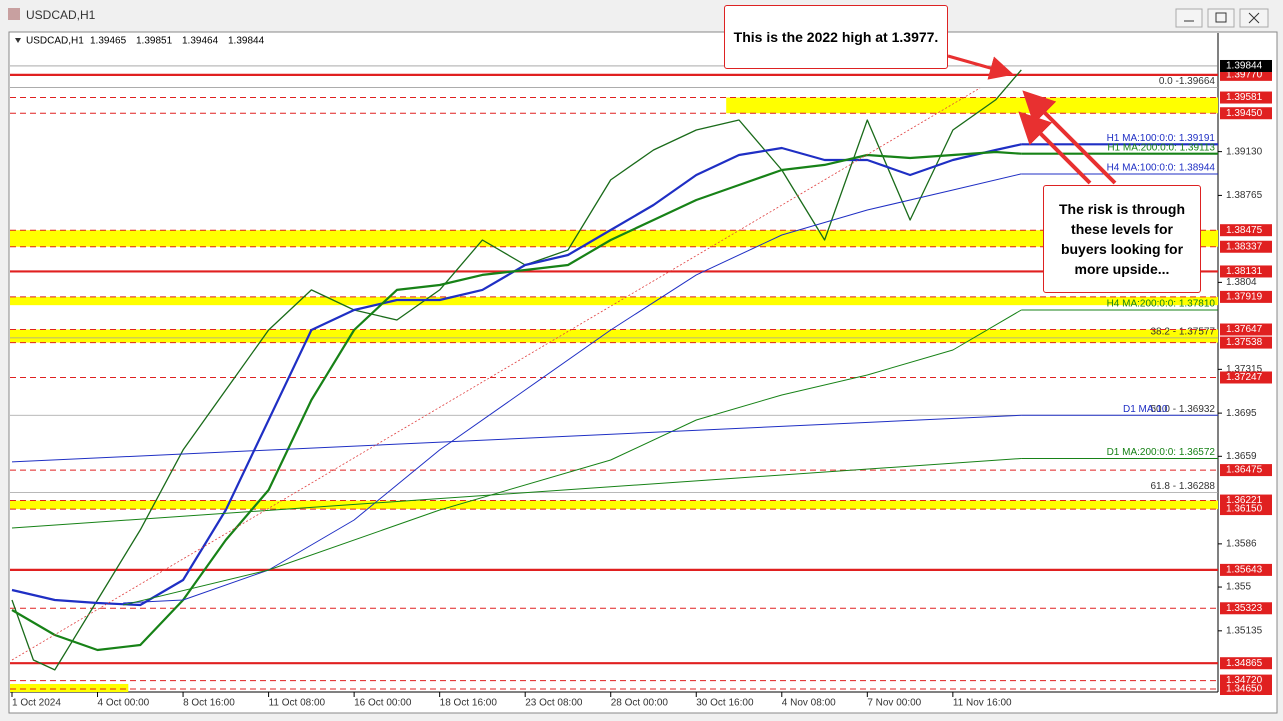 Image resolution: width=1283 pixels, height=721 pixels. I want to click on level-price-label: 1.39450, so click(1244, 113).